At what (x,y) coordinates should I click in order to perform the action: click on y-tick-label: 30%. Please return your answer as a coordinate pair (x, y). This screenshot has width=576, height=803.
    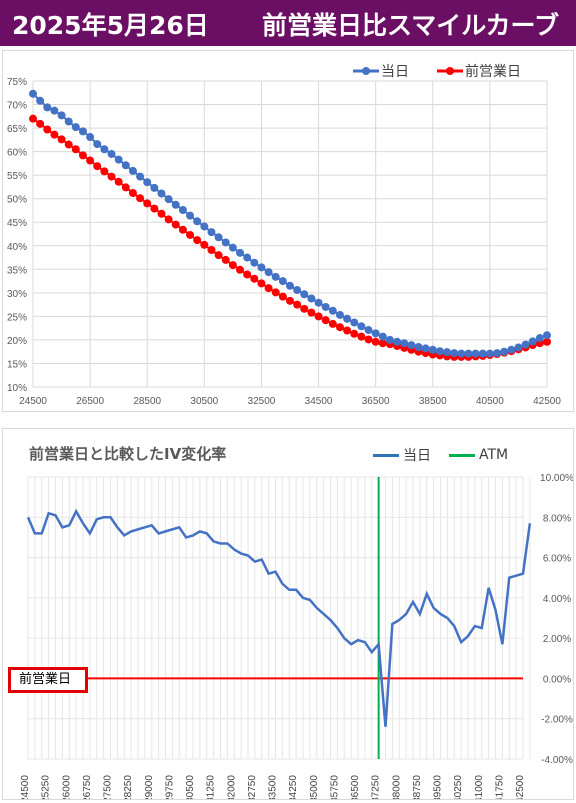
    Looking at the image, I should click on (17, 294).